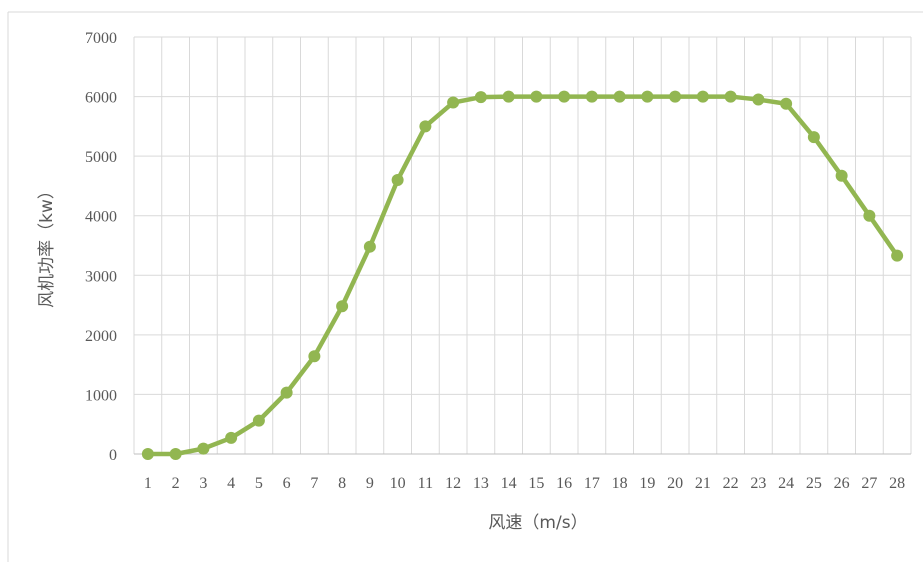  I want to click on x-tick-label: 27, so click(869, 483).